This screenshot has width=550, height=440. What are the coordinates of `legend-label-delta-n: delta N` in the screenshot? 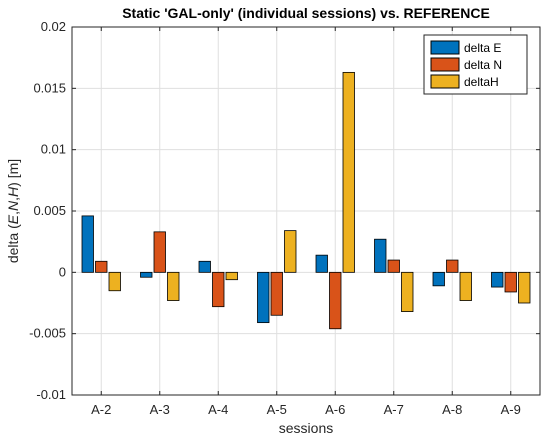 It's located at (483, 65).